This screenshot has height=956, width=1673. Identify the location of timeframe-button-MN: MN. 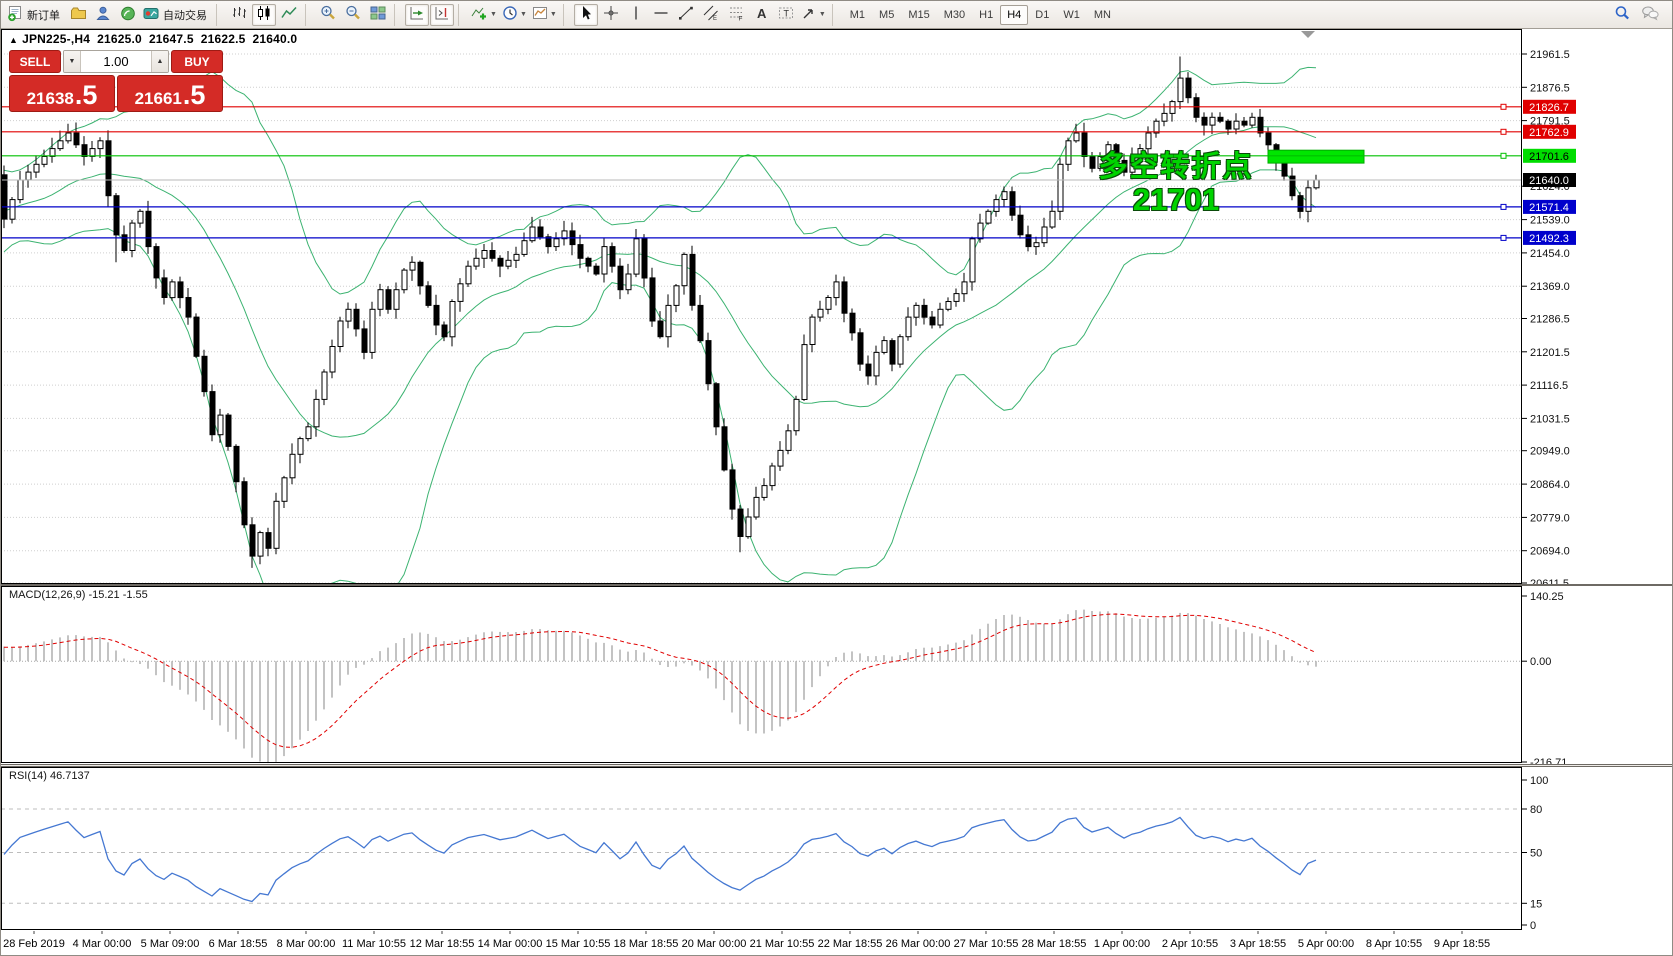
(1102, 15).